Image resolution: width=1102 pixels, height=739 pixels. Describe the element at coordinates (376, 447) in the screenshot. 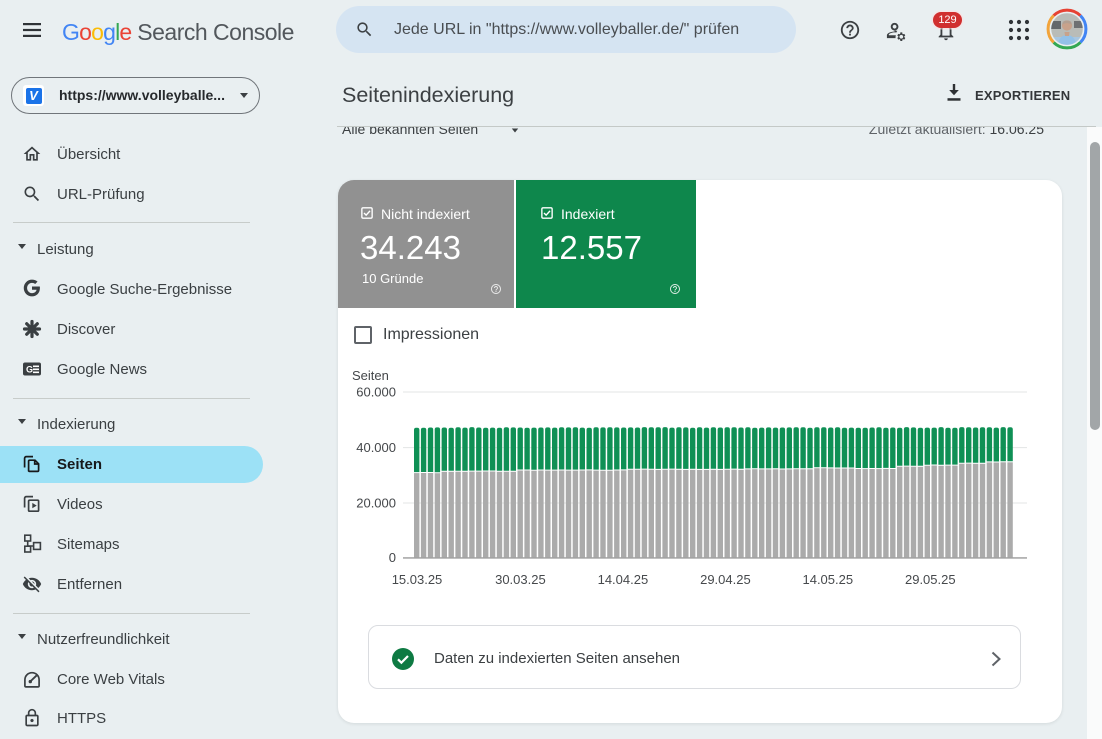

I see `svg-text: 40.000` at that location.